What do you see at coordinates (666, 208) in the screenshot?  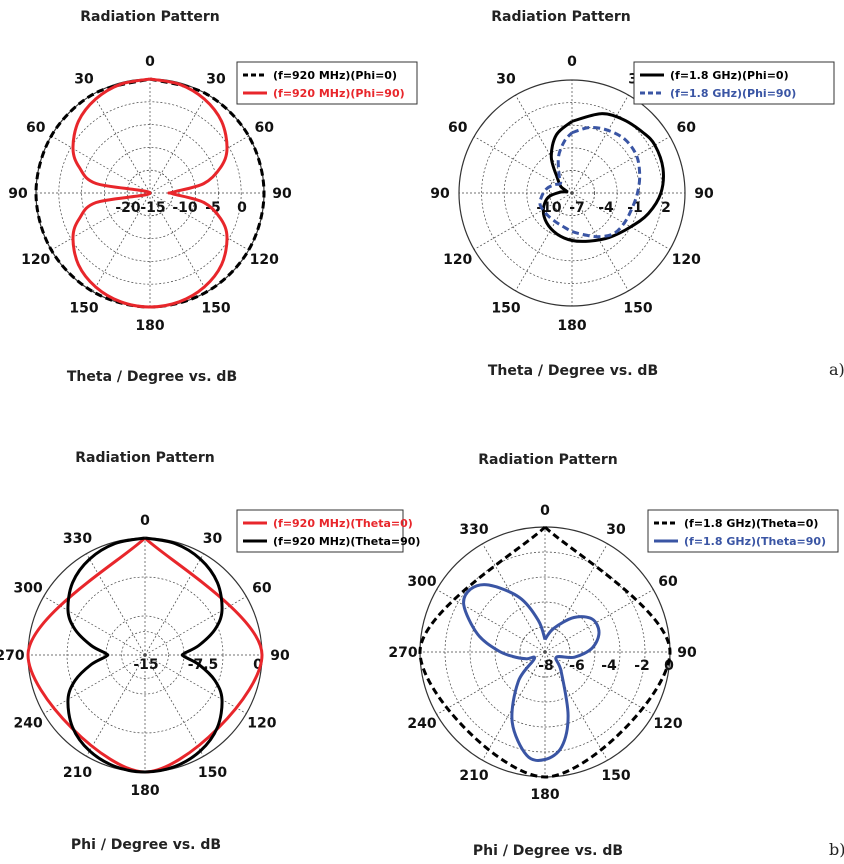 I see `radial-tick-label: 2` at bounding box center [666, 208].